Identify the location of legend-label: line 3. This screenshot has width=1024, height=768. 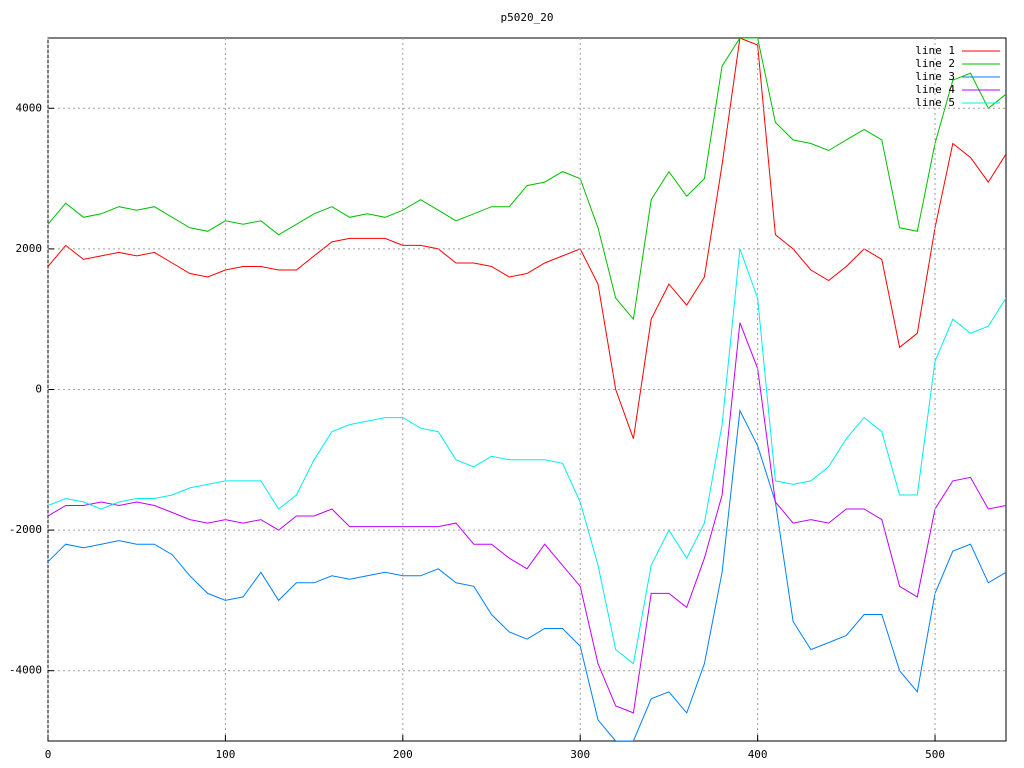
(935, 76).